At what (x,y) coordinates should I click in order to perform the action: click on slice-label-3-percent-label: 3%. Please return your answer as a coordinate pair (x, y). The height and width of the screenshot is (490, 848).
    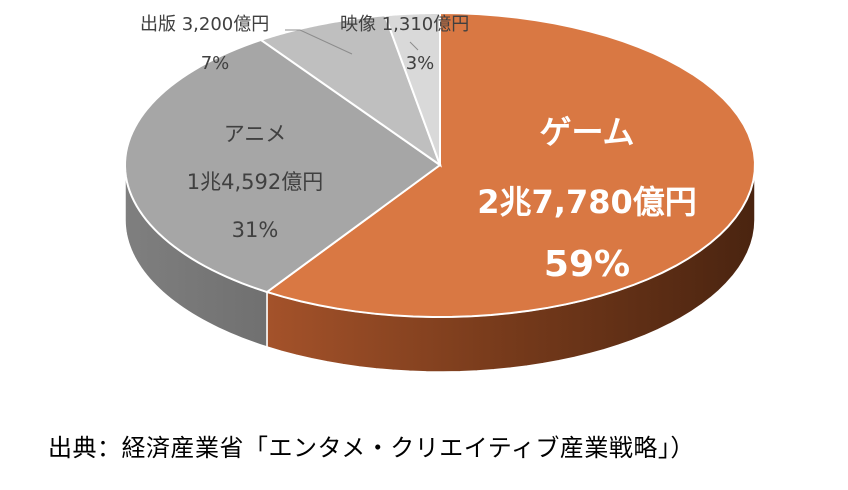
    Looking at the image, I should click on (420, 63).